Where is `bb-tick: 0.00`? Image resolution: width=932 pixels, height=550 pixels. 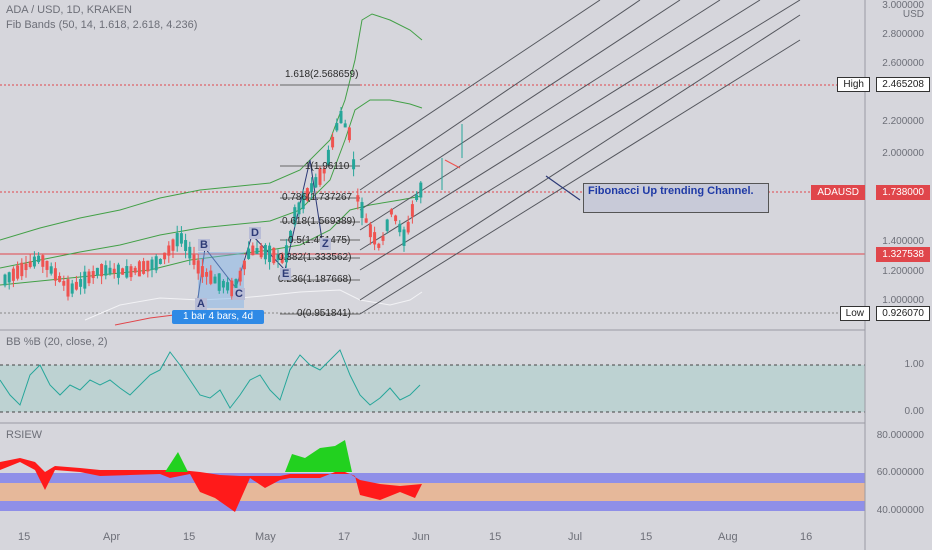
bb-tick: 0.00 is located at coordinates (914, 411).